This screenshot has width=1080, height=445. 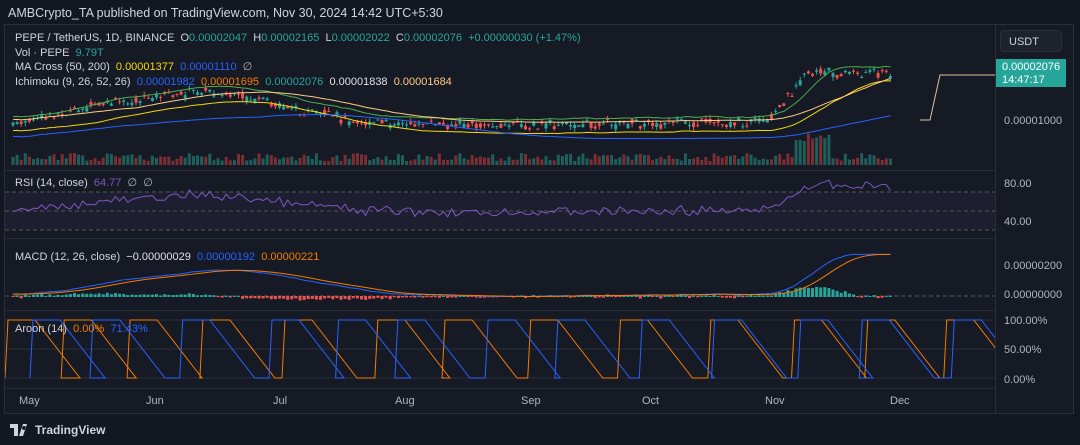 I want to click on volume-label: Vol · PEPE, so click(x=42, y=52).